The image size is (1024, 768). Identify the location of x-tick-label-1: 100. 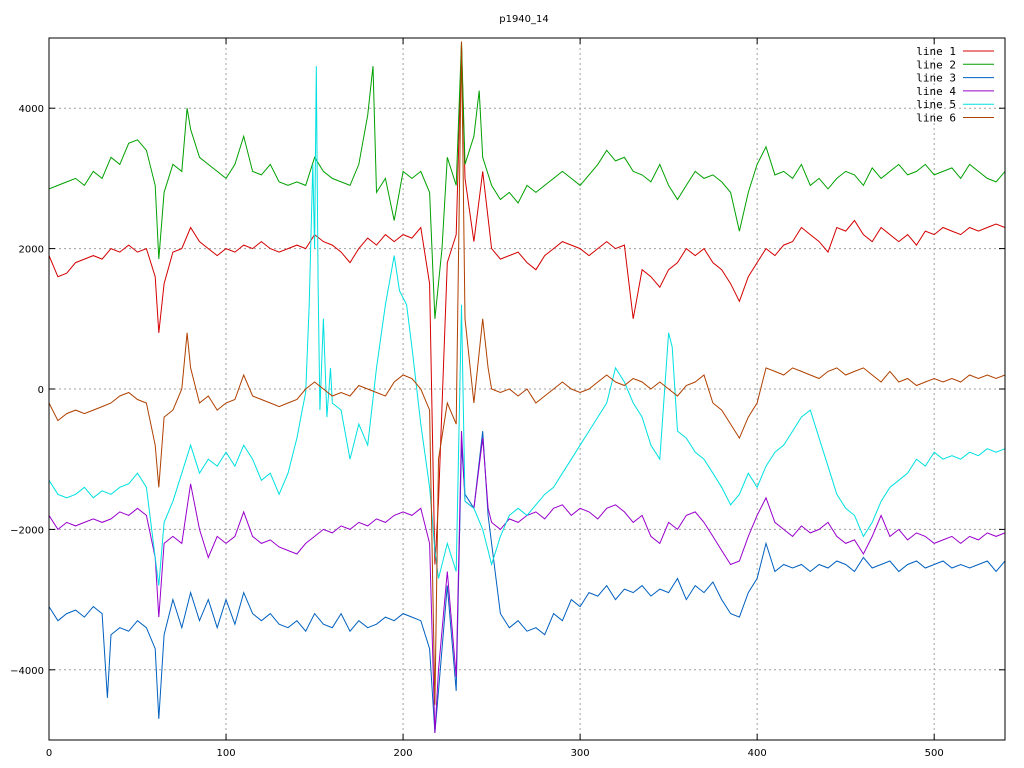
(225, 753).